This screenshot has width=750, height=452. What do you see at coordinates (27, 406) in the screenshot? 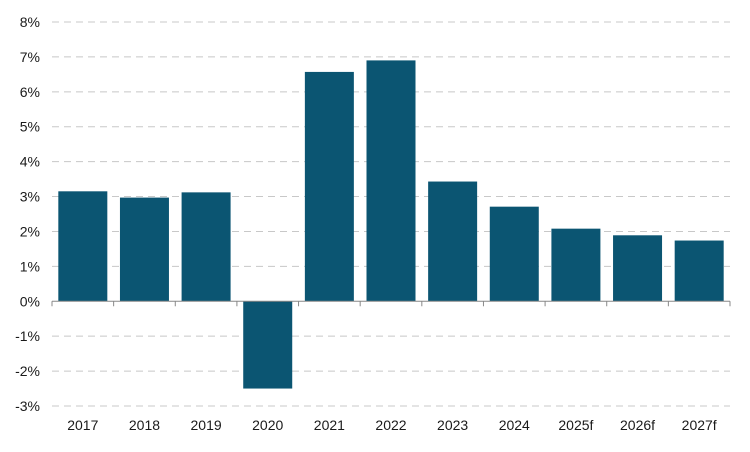
I see `y-tick-label: -3%` at bounding box center [27, 406].